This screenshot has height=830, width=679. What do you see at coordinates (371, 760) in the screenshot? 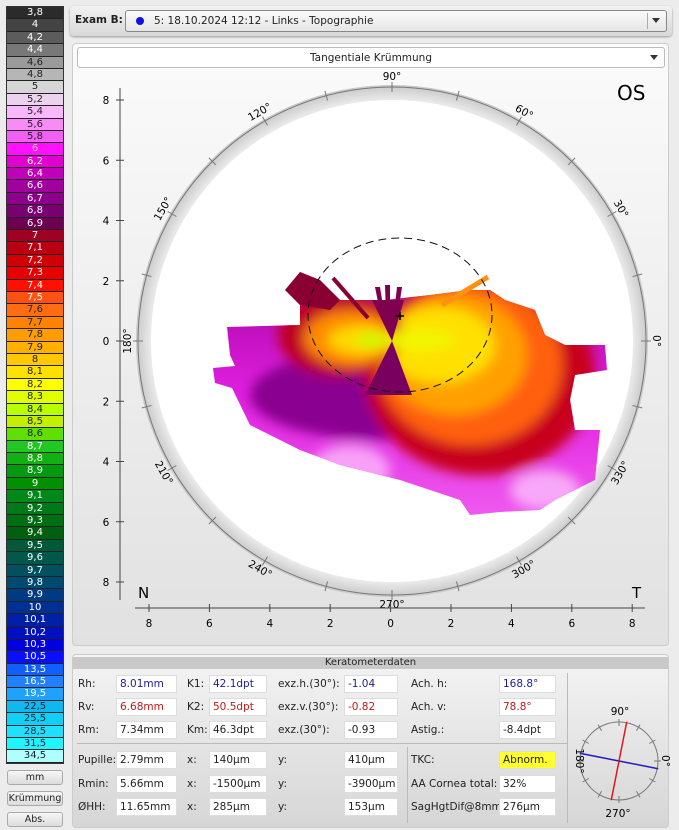
I see `kerato-value-field: 410µm` at bounding box center [371, 760].